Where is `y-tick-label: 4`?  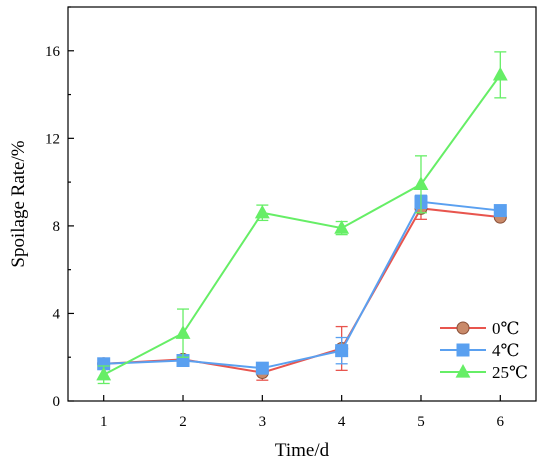 y-tick-label: 4 is located at coordinates (57, 314).